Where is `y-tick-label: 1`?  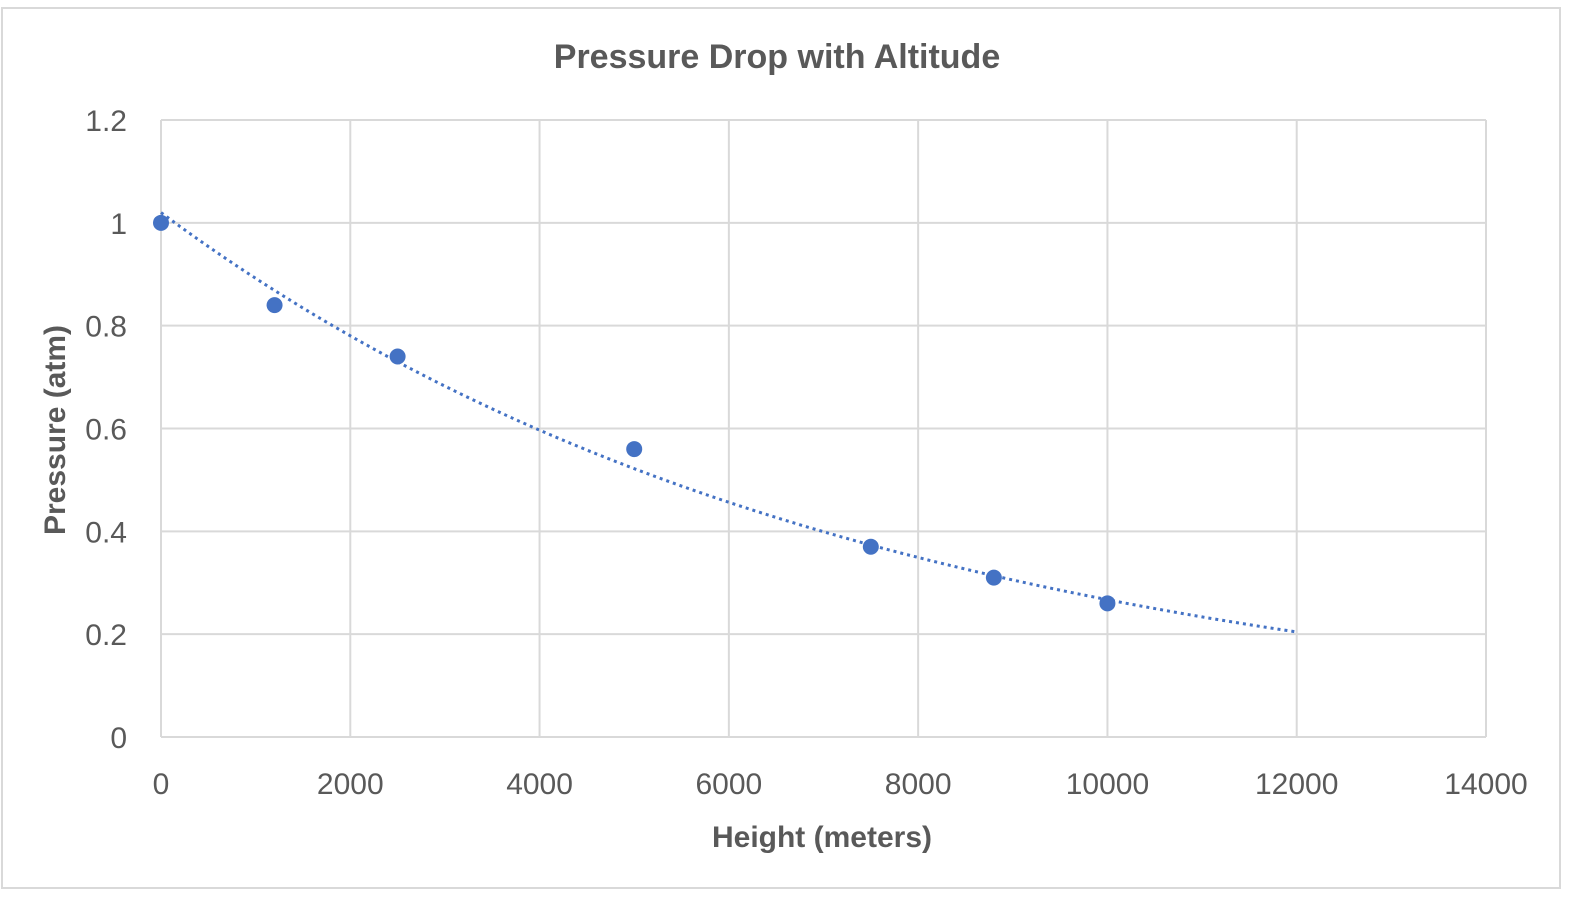
y-tick-label: 1 is located at coordinates (118, 224).